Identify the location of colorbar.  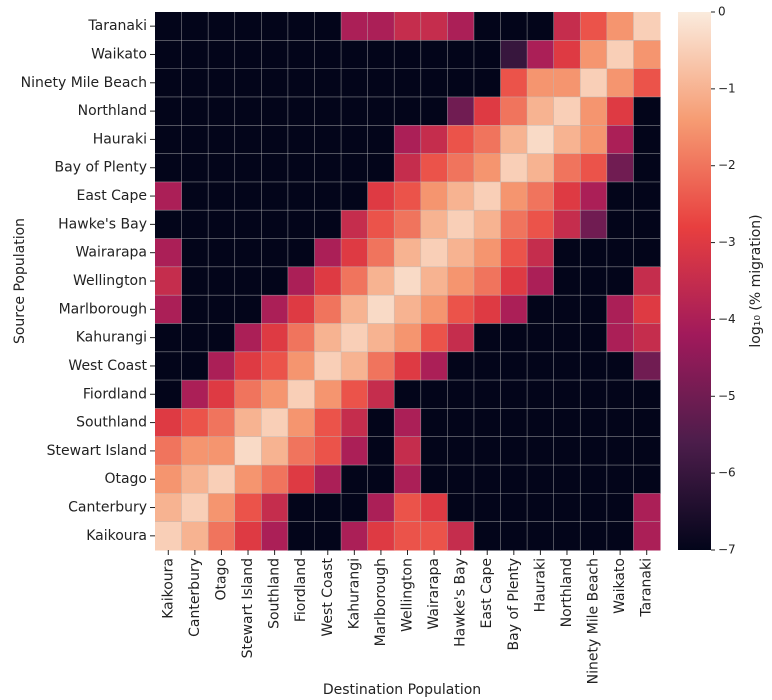
(694, 281).